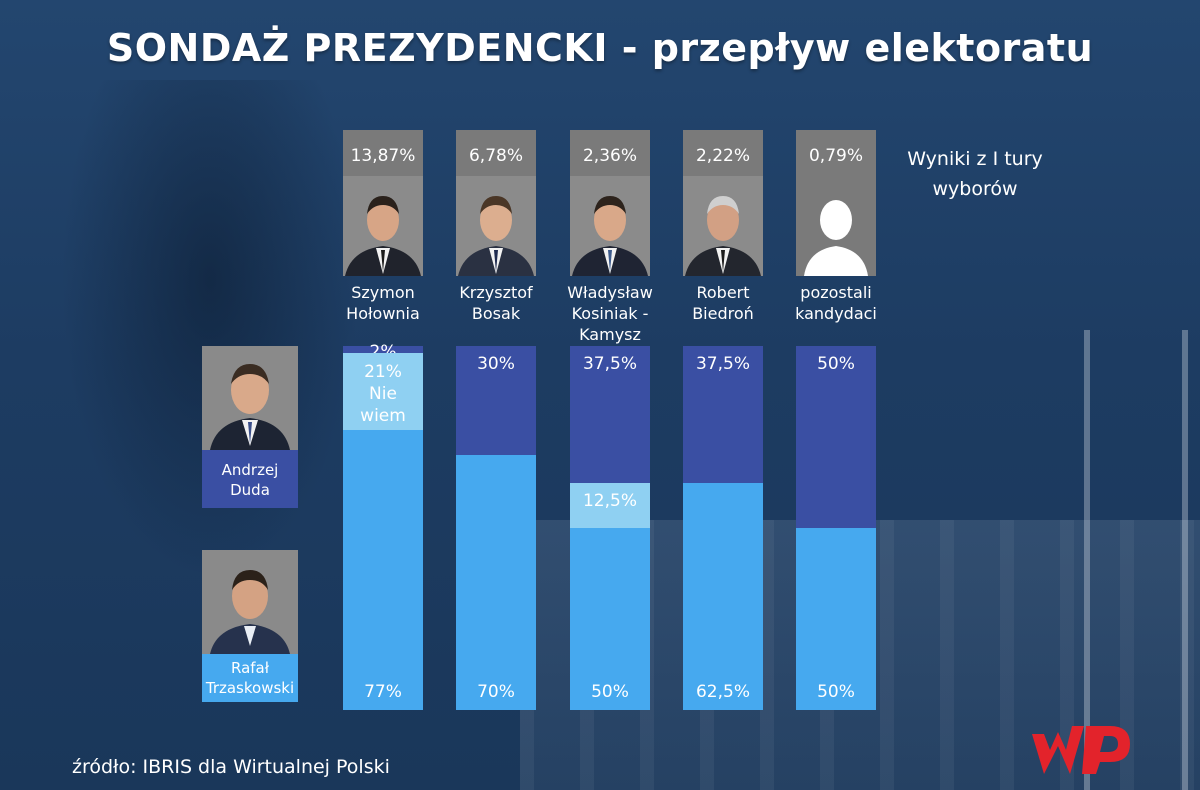 The height and width of the screenshot is (790, 1200). Describe the element at coordinates (496, 313) in the screenshot. I see `candidate-name-line: Bosak` at that location.